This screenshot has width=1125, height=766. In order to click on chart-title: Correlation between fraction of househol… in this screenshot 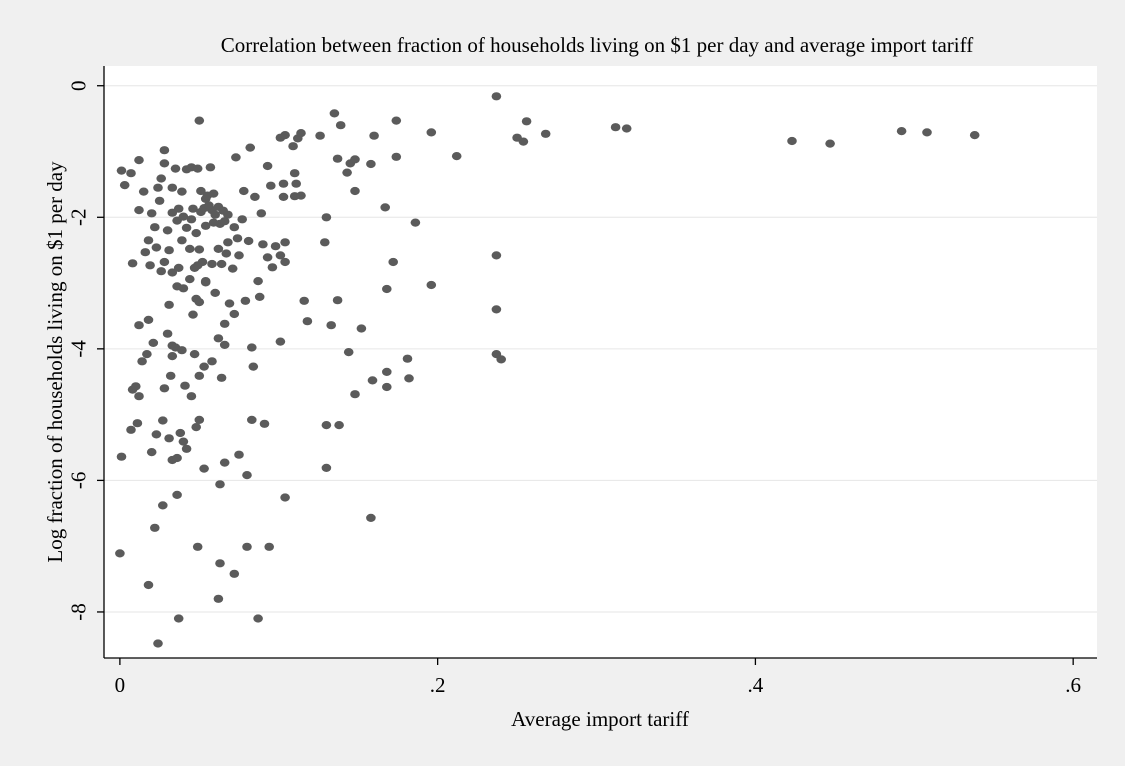, I will do `click(597, 45)`.